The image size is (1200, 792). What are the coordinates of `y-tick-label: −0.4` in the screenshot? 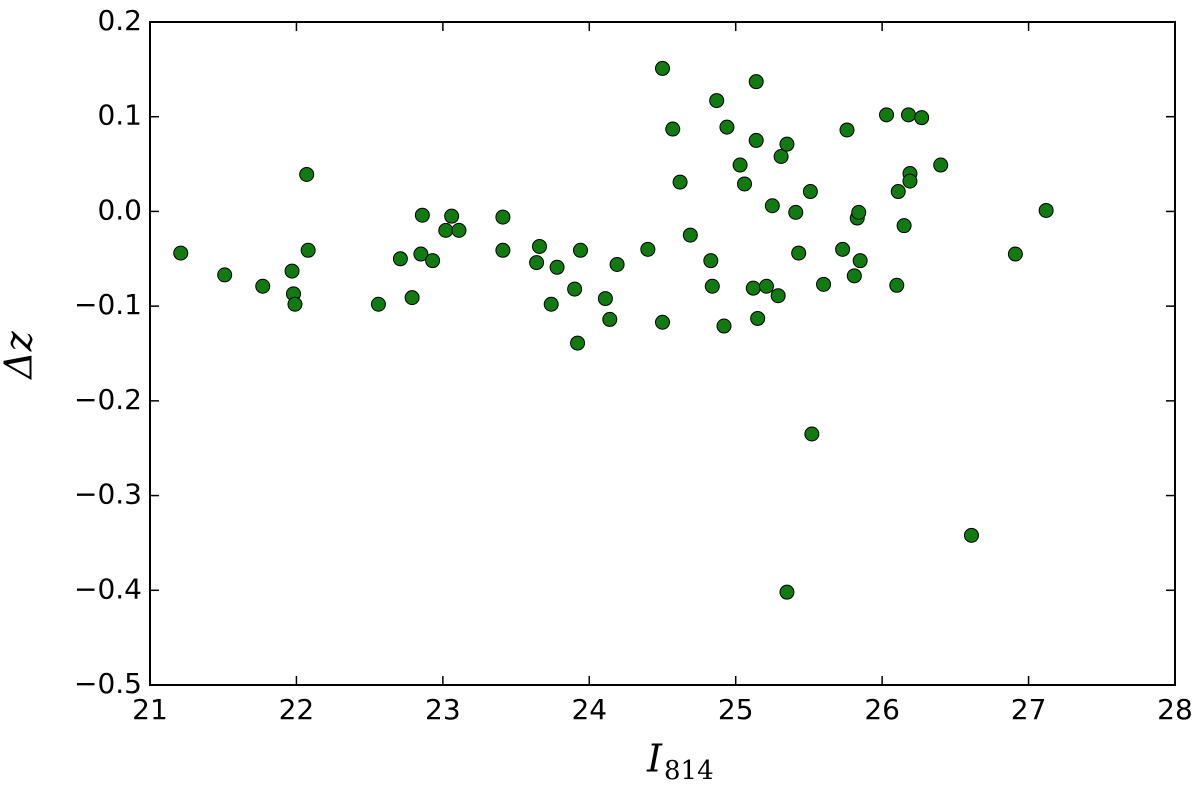 It's located at (108, 588).